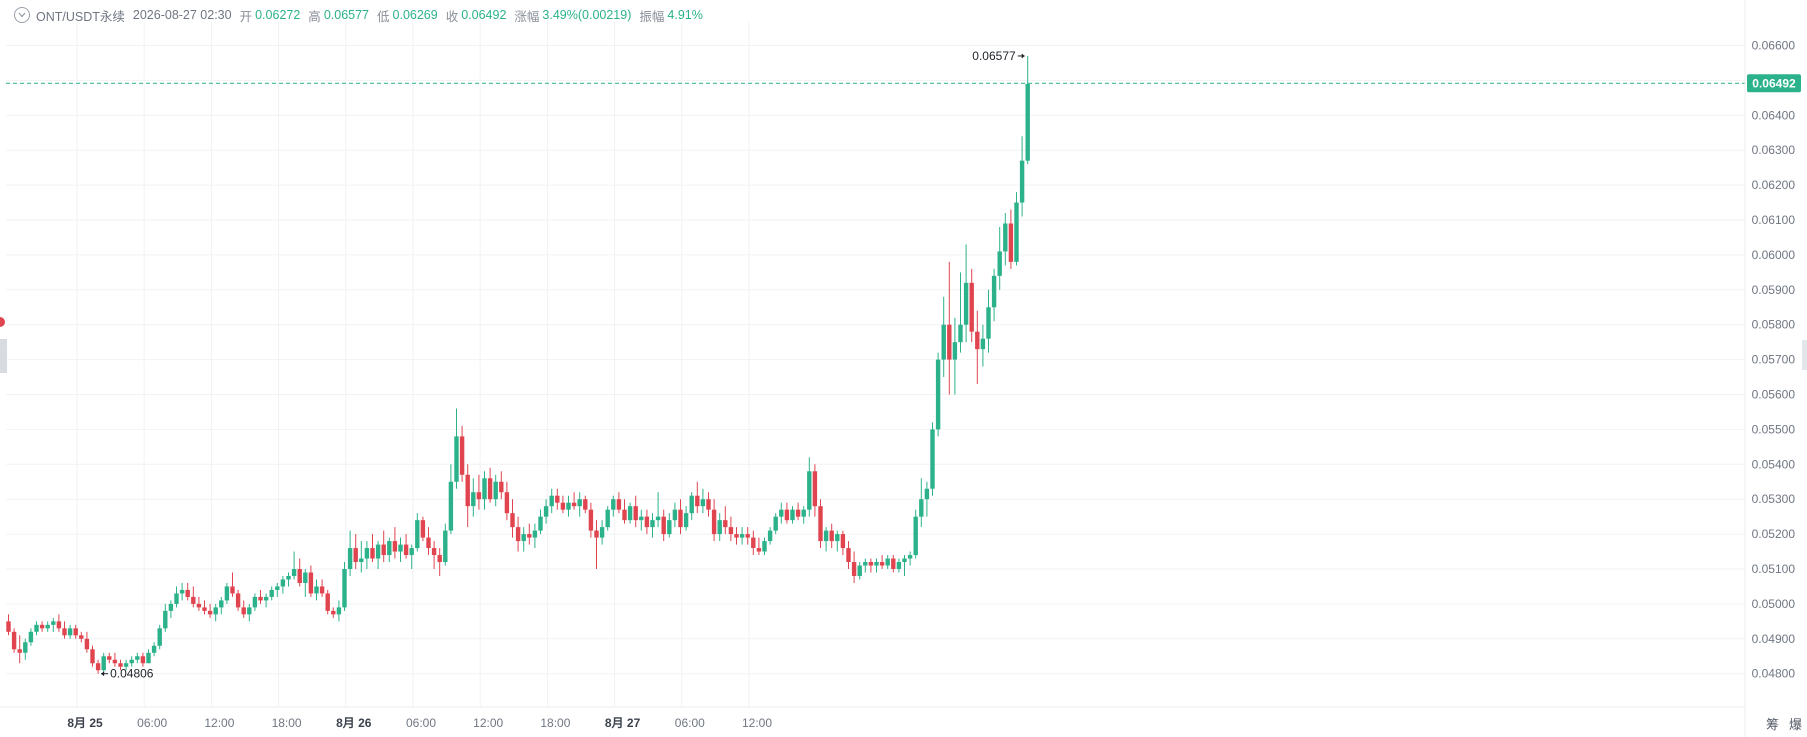 The width and height of the screenshot is (1807, 737). I want to click on y-axis-tick-label: 0.05500, so click(1774, 429).